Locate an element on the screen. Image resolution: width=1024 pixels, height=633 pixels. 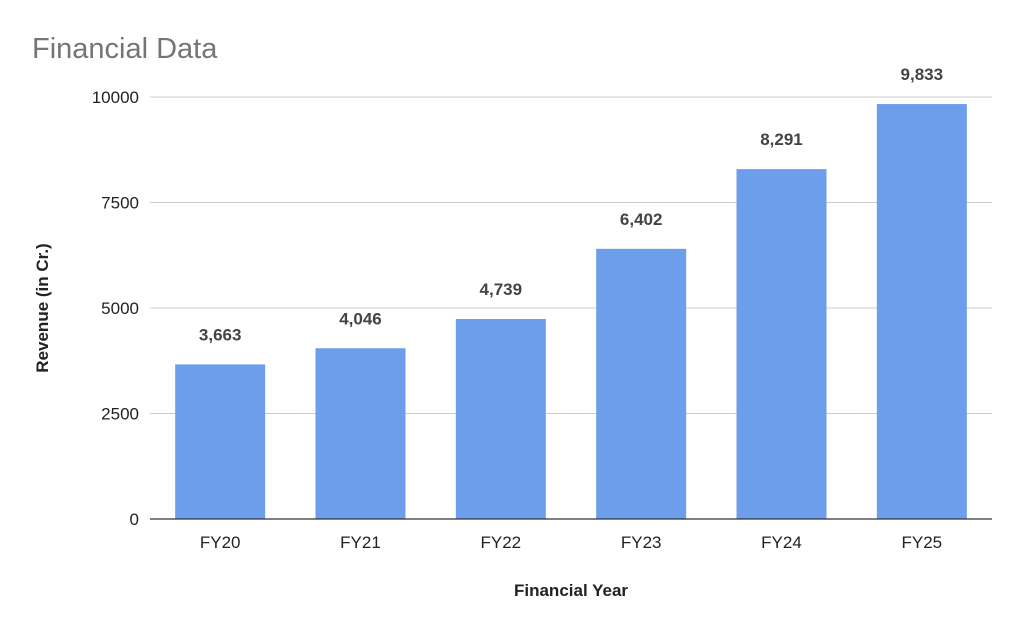
bar-fy24 is located at coordinates (781, 344).